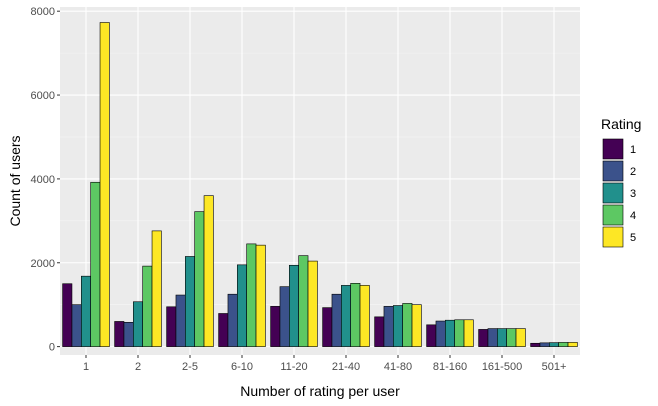 Image resolution: width=658 pixels, height=406 pixels. I want to click on y-tick-label: 8000, so click(43, 12).